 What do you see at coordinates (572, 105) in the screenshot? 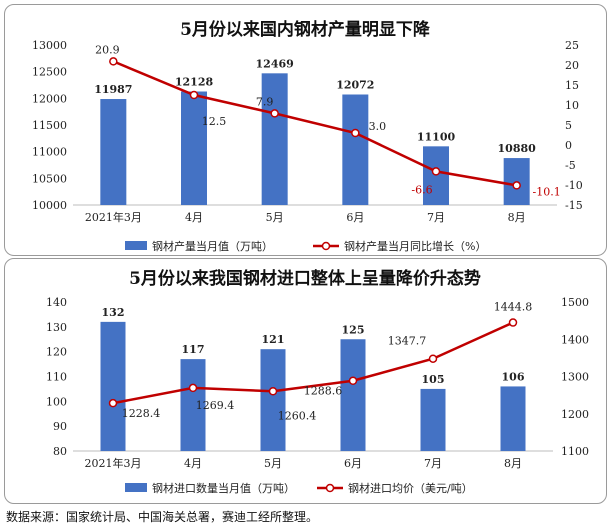
I see `y-right-tick-label: 10` at bounding box center [572, 105].